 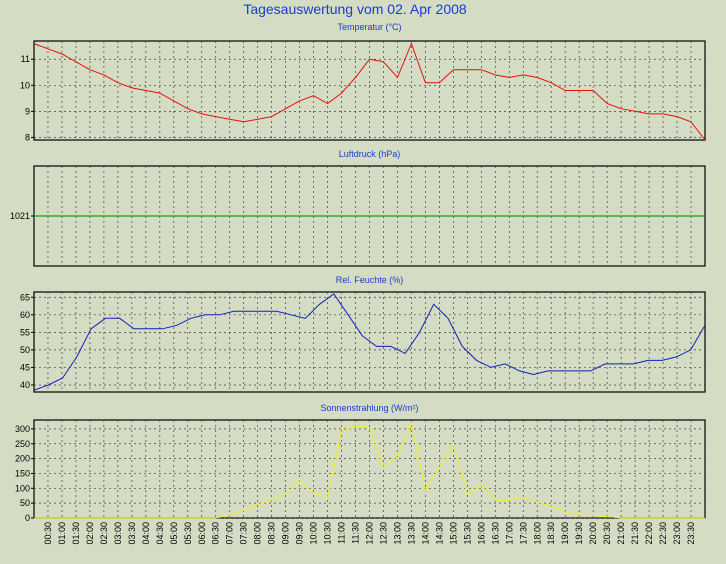 What do you see at coordinates (495, 533) in the screenshot?
I see `x-tick-label: 16:30` at bounding box center [495, 533].